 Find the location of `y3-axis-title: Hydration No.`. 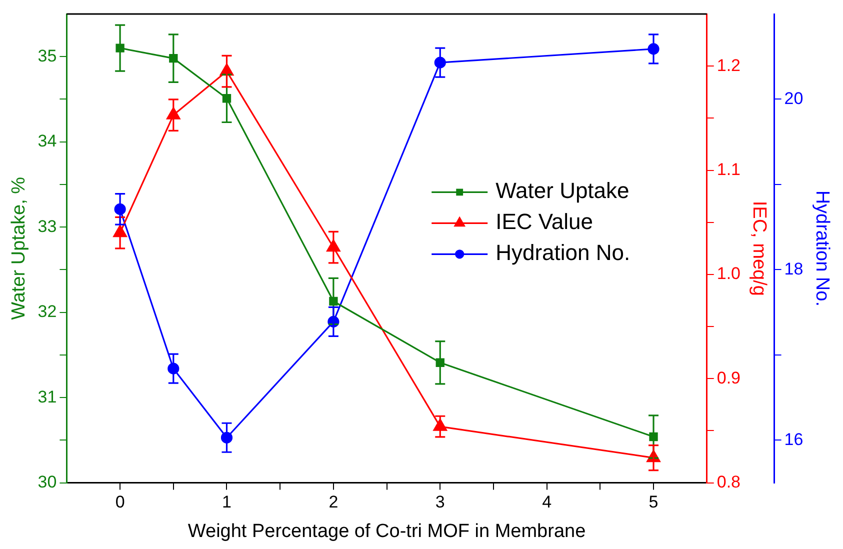

y3-axis-title: Hydration No. is located at coordinates (821, 248).